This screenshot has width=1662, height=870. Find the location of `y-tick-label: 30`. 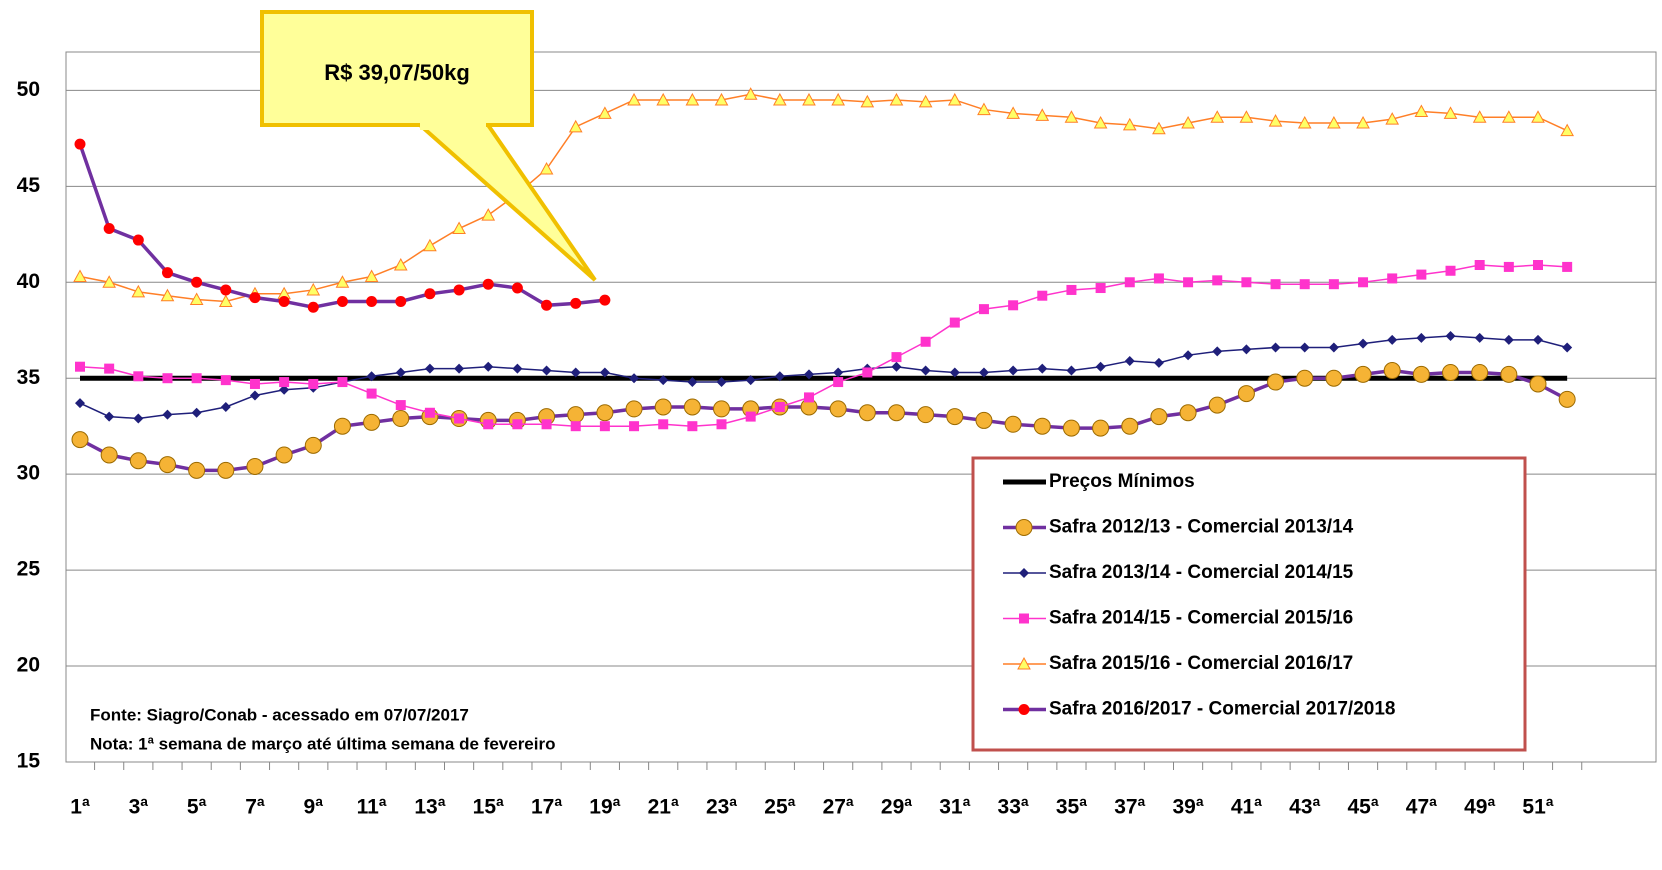

y-tick-label: 30 is located at coordinates (28, 473).